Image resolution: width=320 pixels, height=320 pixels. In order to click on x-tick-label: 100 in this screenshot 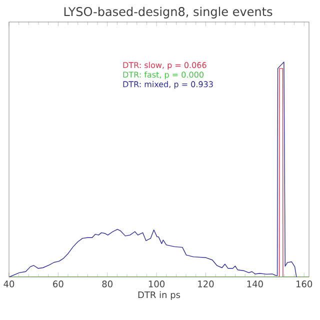, I will do `click(156, 284)`.